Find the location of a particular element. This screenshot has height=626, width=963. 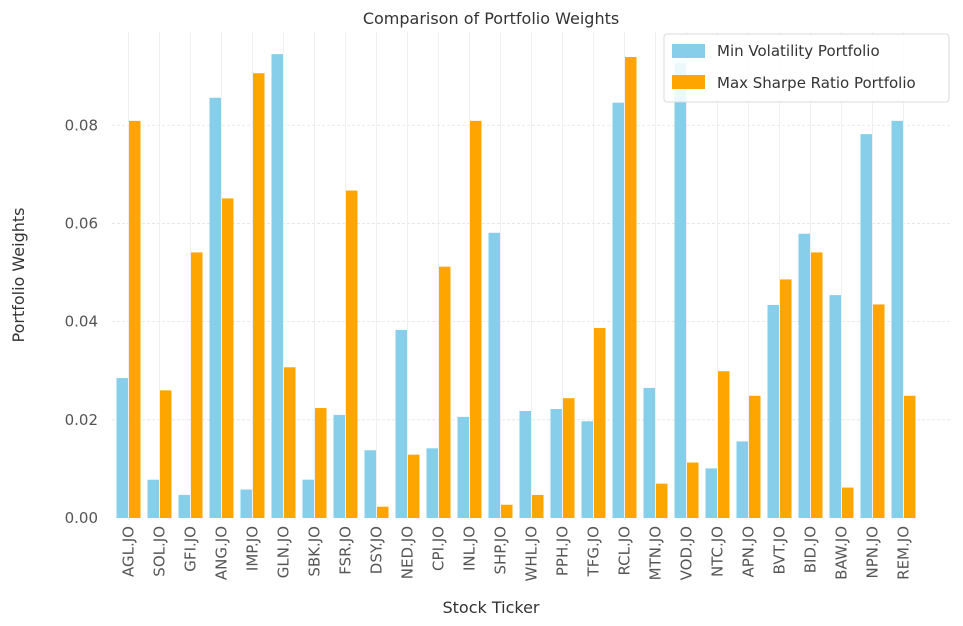

y-axis-label: Portfolio Weights is located at coordinates (18, 275).